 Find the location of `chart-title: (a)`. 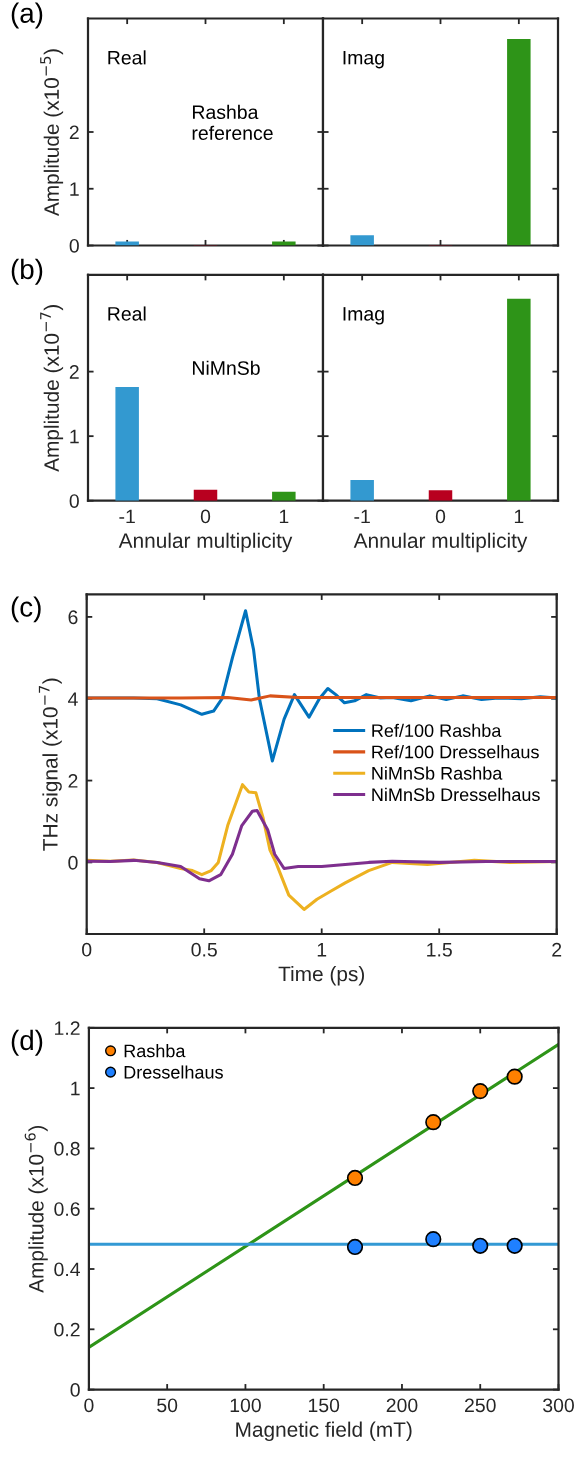

chart-title: (a) is located at coordinates (27, 15).